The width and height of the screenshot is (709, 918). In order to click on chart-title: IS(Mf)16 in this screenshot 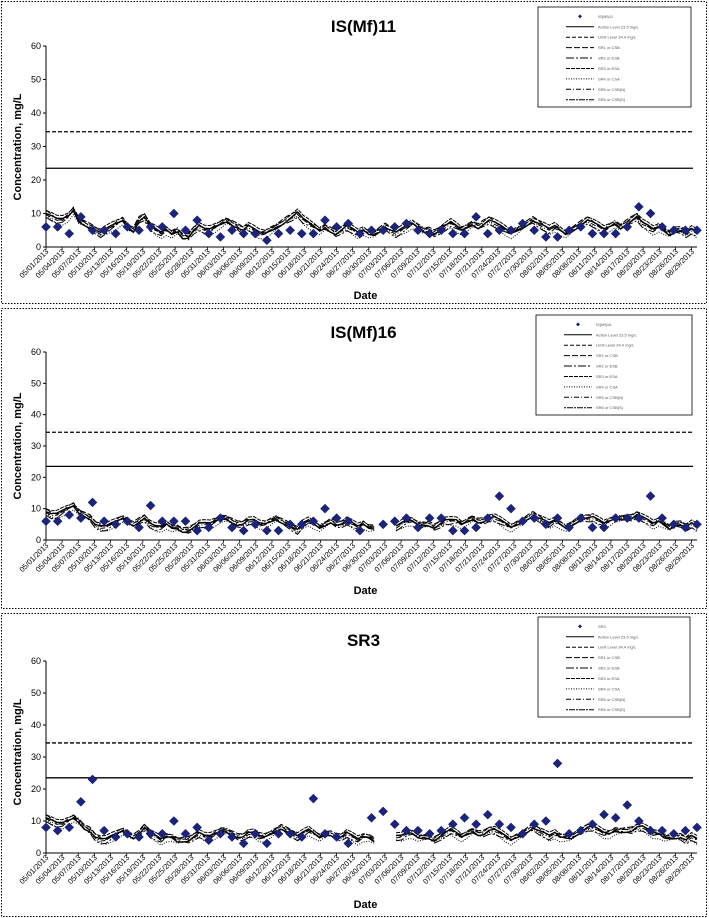, I will do `click(363, 332)`.